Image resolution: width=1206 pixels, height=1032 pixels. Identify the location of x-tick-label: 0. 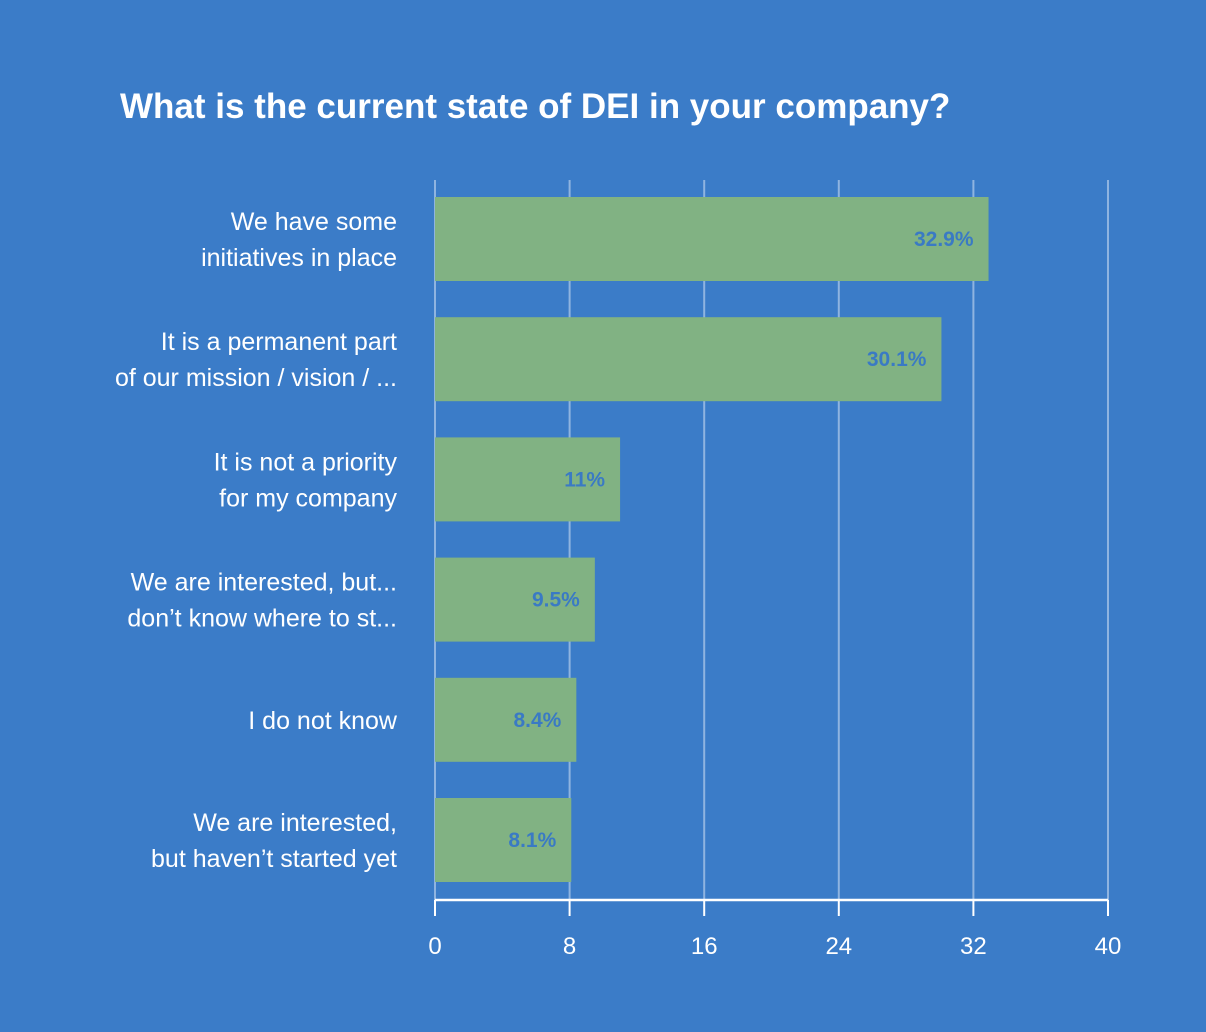
(434, 946).